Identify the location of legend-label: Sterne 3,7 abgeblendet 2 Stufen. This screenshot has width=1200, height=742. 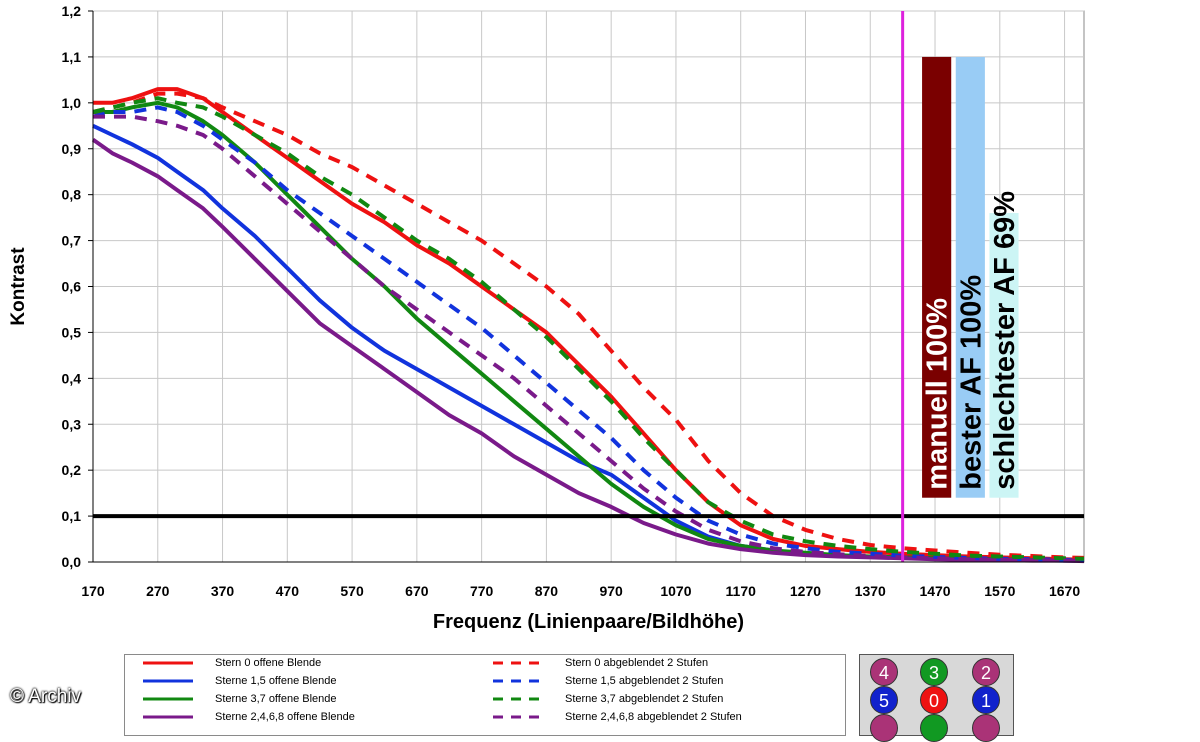
(644, 699).